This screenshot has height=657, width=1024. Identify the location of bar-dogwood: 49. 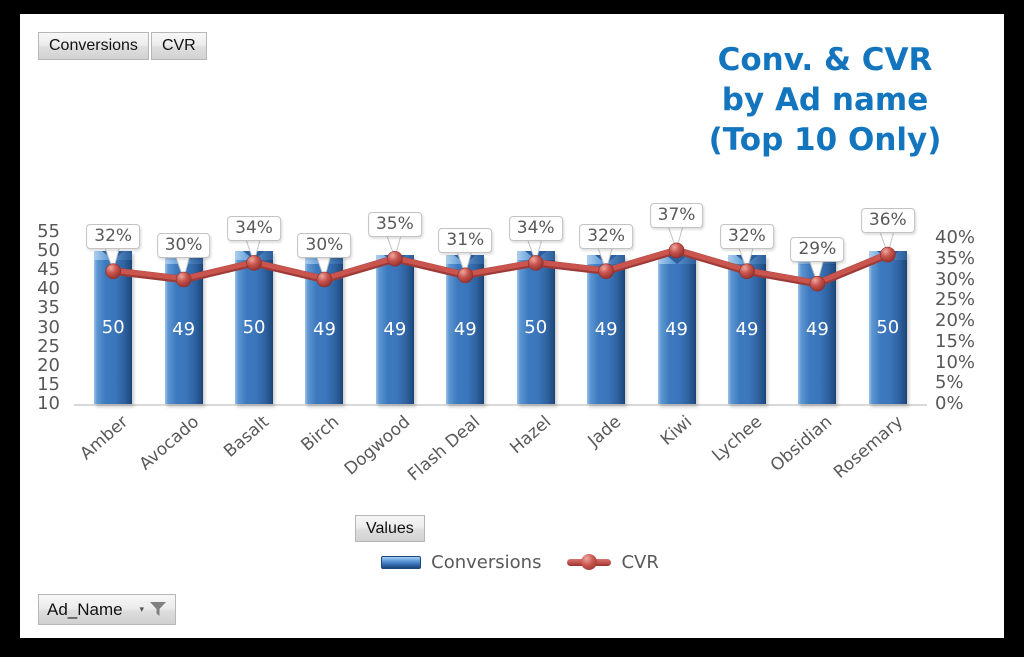
(394, 329).